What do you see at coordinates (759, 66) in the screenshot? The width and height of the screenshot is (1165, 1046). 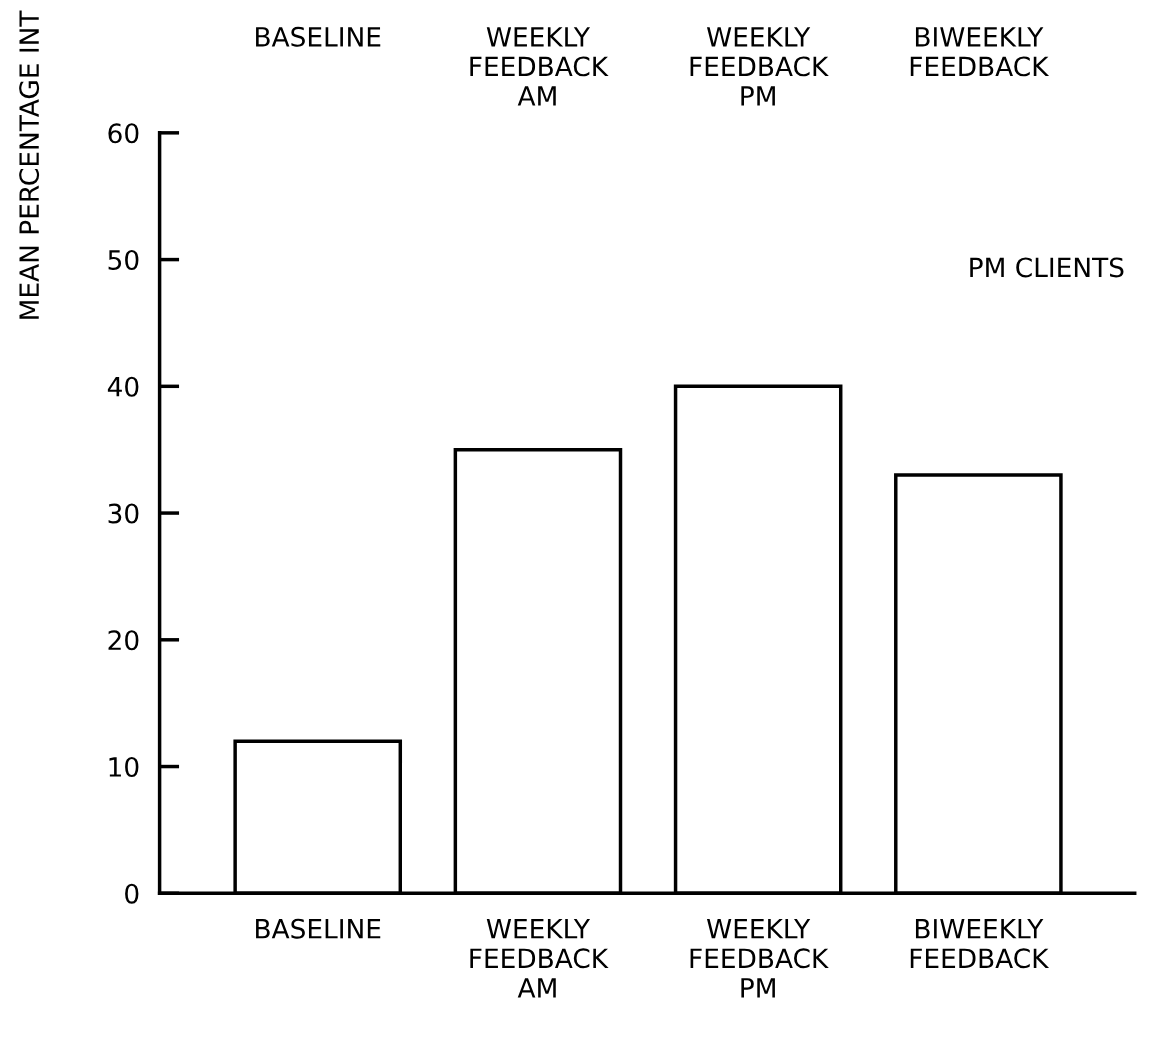 I see `text: WEEKLY FEEDBACK PM` at bounding box center [759, 66].